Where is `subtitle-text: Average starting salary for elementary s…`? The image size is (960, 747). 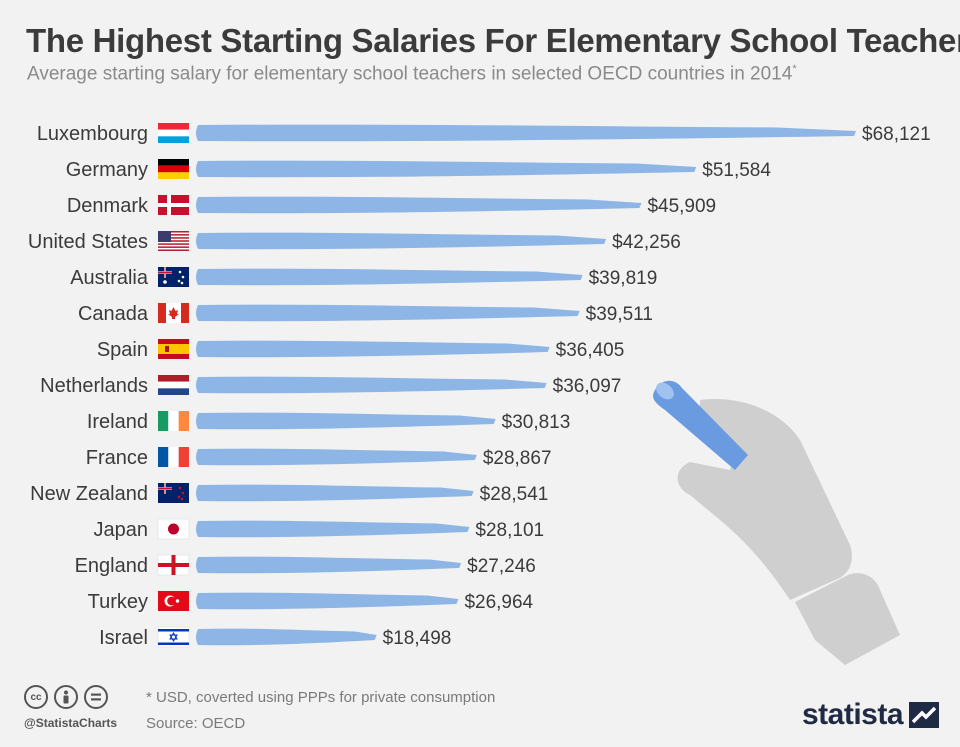
subtitle-text: Average starting salary for elementary s… is located at coordinates (410, 74).